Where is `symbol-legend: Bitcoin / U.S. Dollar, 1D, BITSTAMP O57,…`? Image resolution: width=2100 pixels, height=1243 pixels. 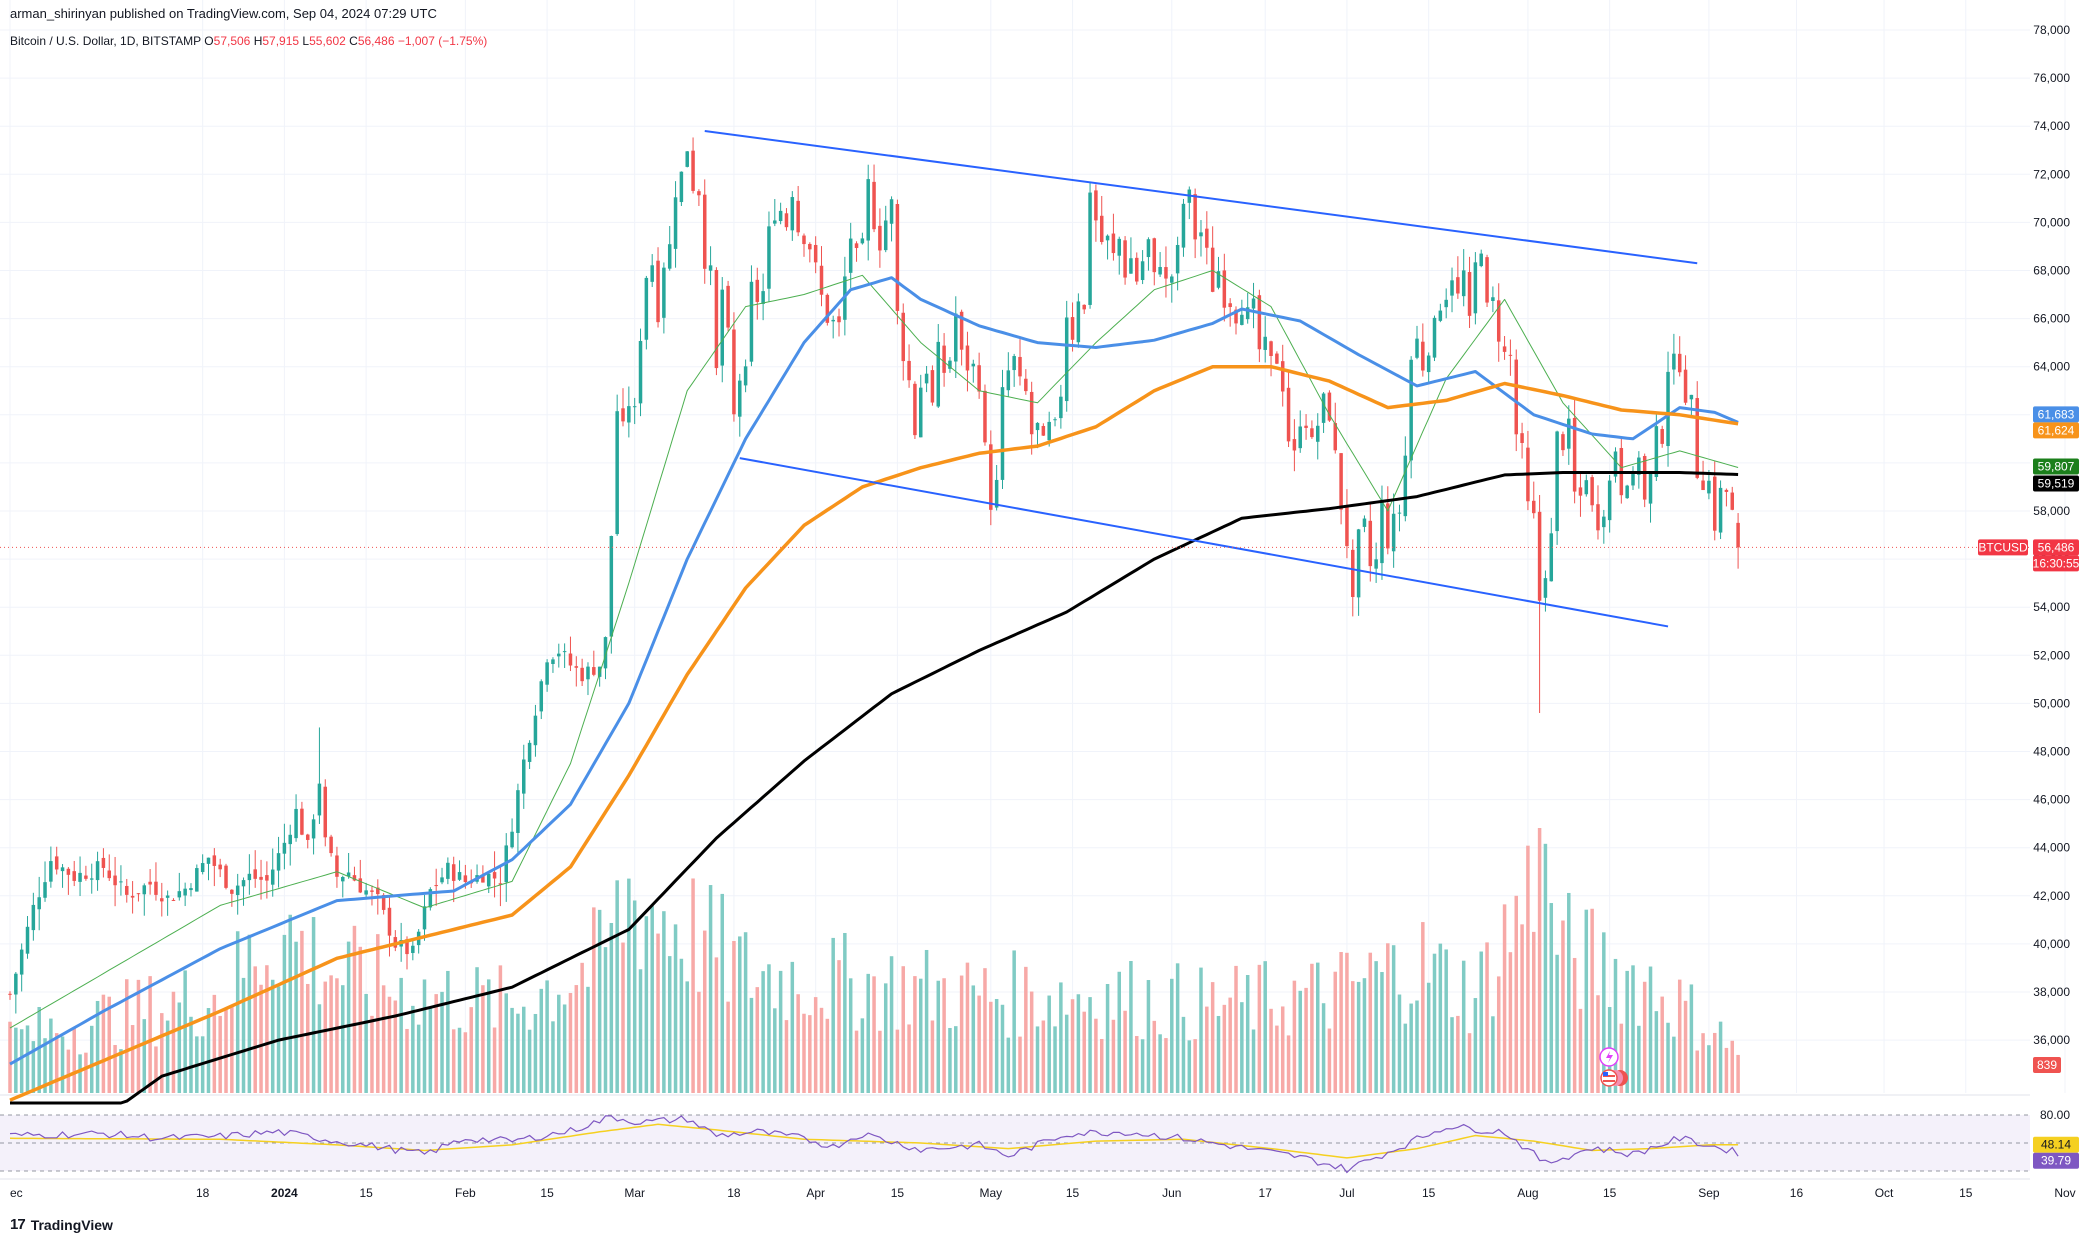 symbol-legend: Bitcoin / U.S. Dollar, 1D, BITSTAMP O57,… is located at coordinates (248, 41).